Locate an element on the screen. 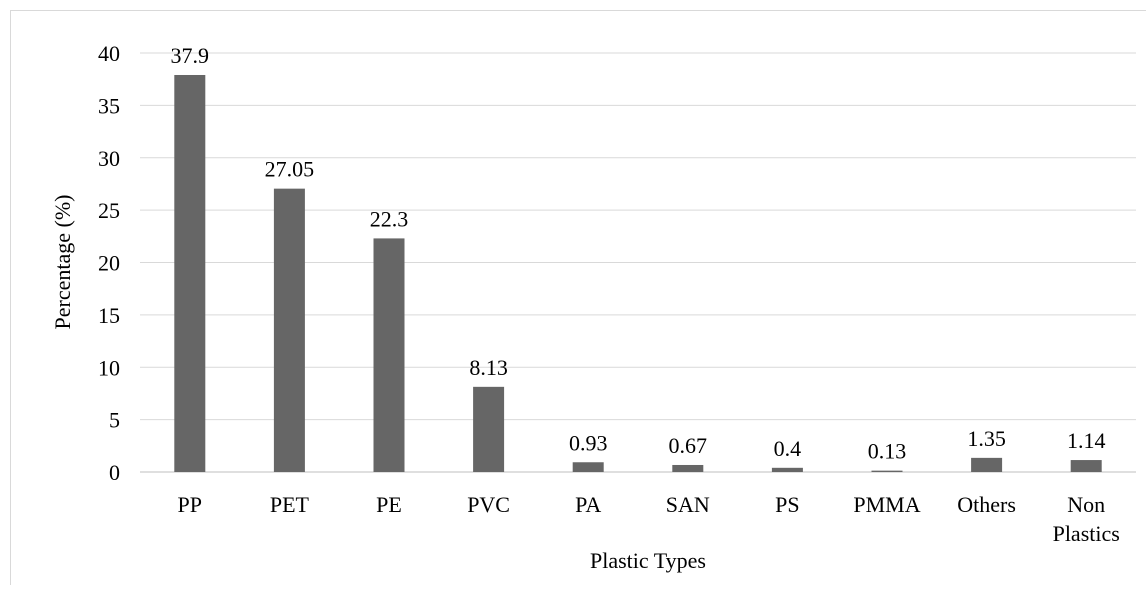 The height and width of the screenshot is (590, 1148). x-category-label: PA is located at coordinates (588, 504).